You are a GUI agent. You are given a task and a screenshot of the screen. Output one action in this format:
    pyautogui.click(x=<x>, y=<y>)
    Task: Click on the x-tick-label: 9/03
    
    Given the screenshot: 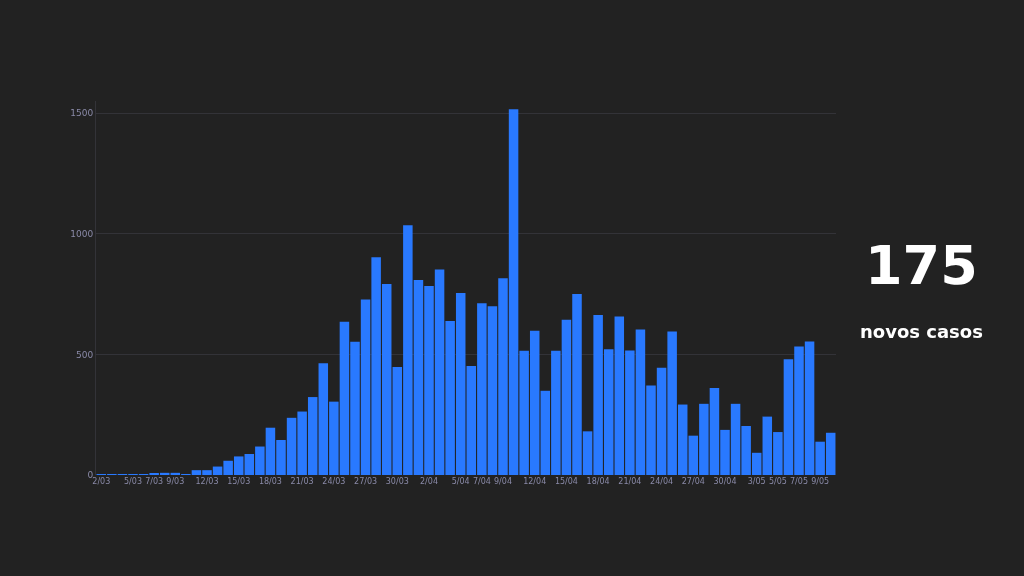 What is the action you would take?
    pyautogui.click(x=175, y=481)
    